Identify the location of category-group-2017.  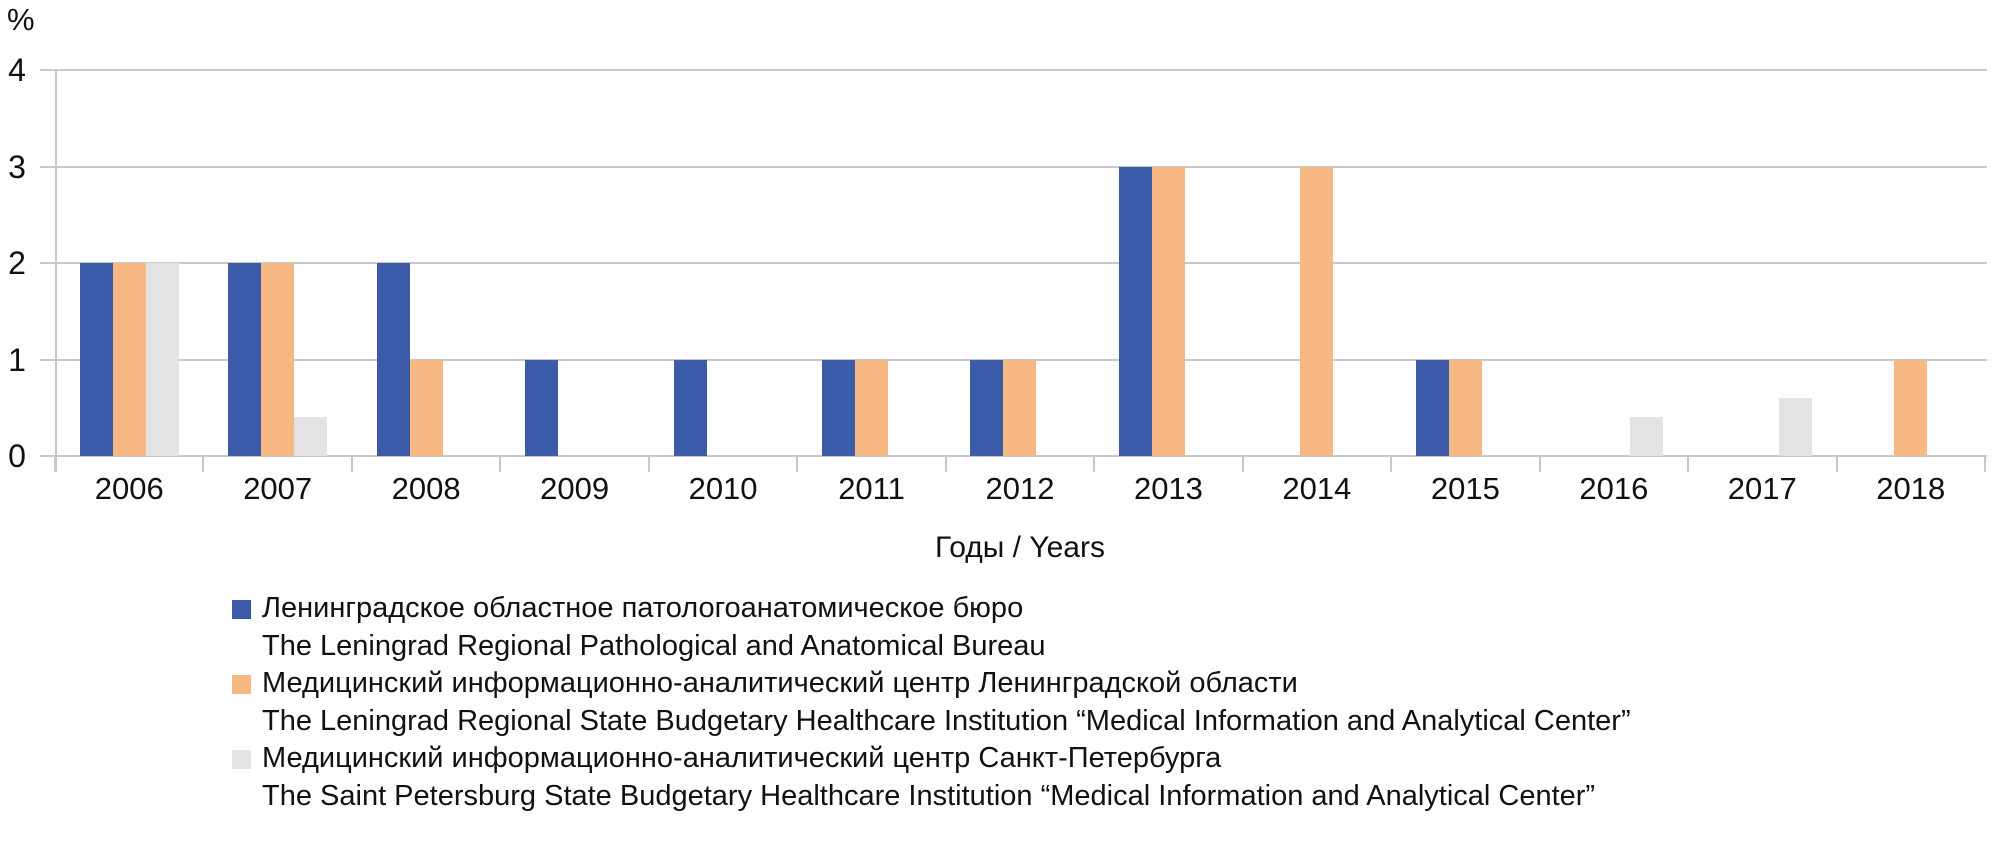
(1762, 263).